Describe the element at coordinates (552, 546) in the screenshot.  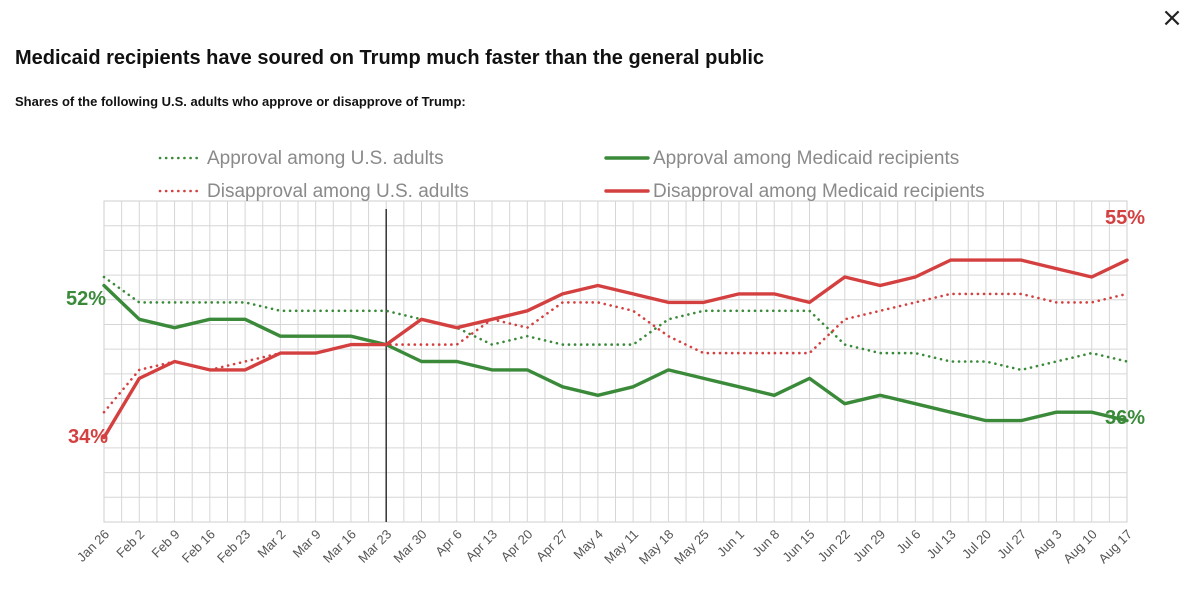
I see `x-tick-label: Apr 27` at that location.